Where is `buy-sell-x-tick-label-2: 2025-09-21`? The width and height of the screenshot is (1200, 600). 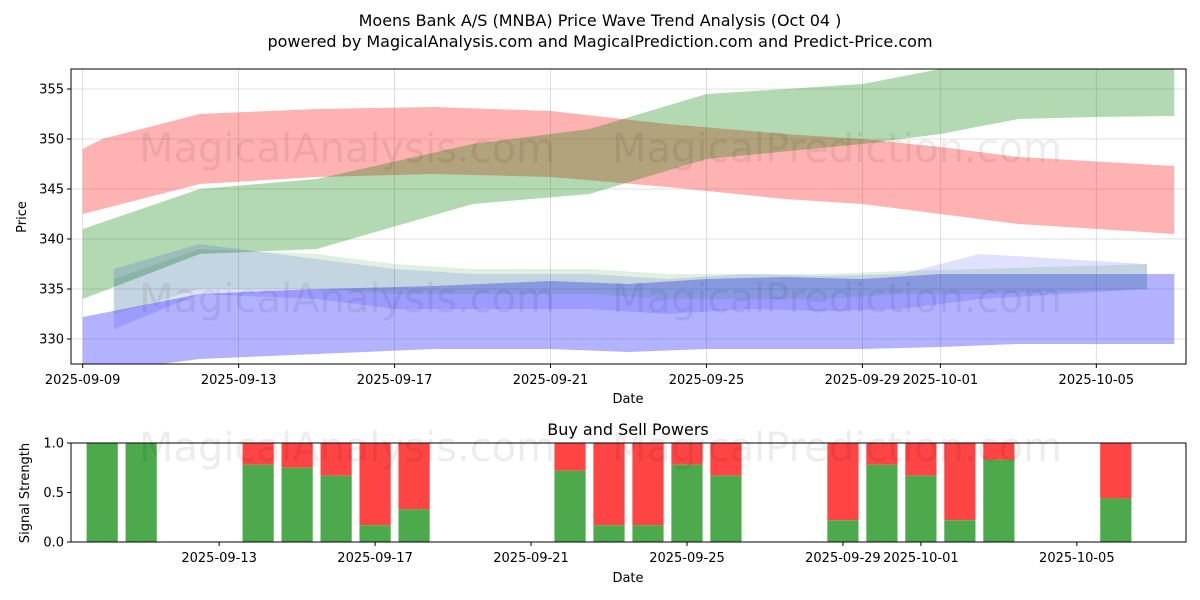
buy-sell-x-tick-label-2: 2025-09-21 is located at coordinates (531, 558).